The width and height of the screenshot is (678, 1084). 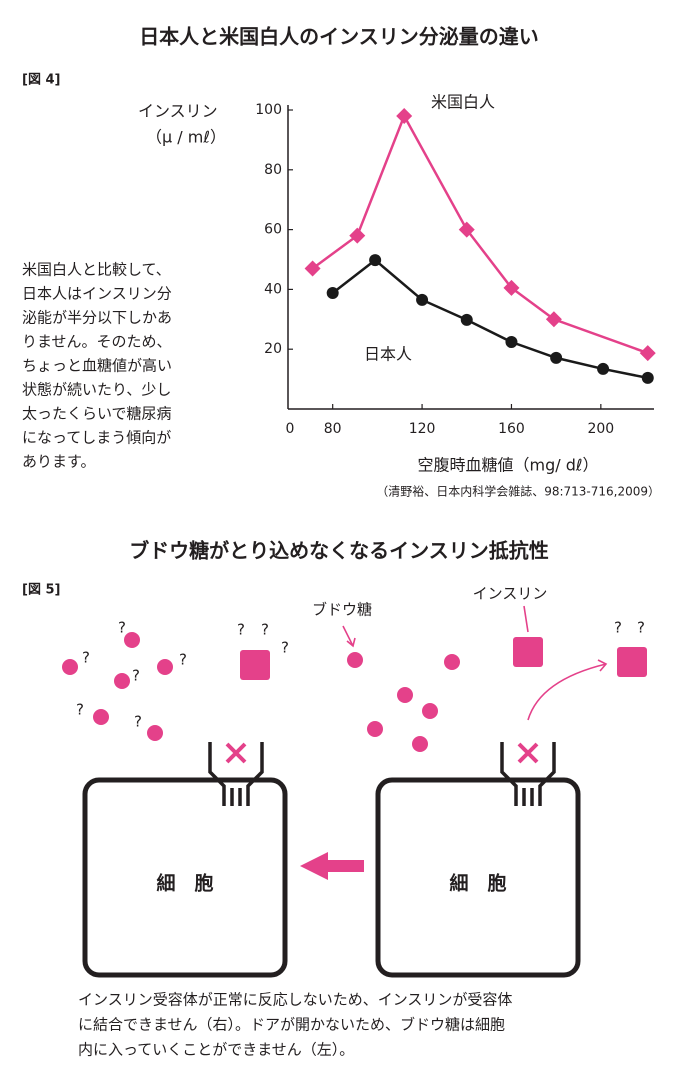 I want to click on x-tick-label: 160, so click(x=511, y=429).